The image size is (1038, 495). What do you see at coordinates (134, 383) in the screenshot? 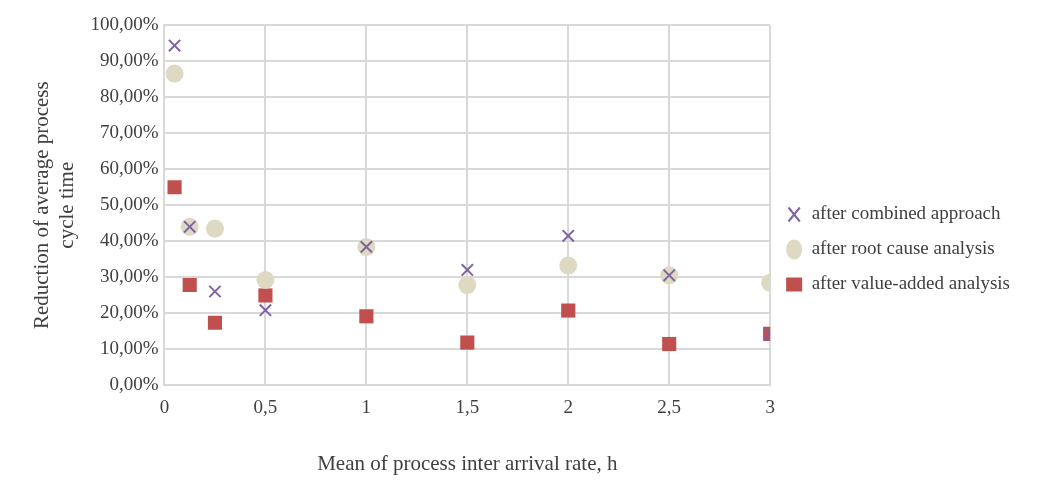
I see `y-tick-label: 0,00%` at bounding box center [134, 383].